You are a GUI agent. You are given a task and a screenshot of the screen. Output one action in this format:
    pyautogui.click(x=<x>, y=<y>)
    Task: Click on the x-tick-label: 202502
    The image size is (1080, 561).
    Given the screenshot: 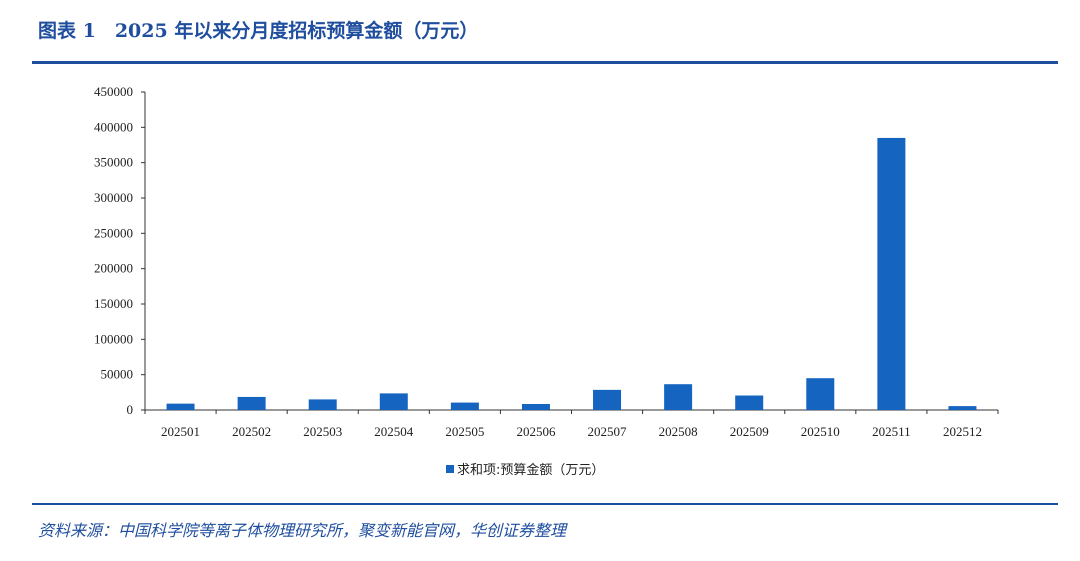 What is the action you would take?
    pyautogui.click(x=251, y=431)
    